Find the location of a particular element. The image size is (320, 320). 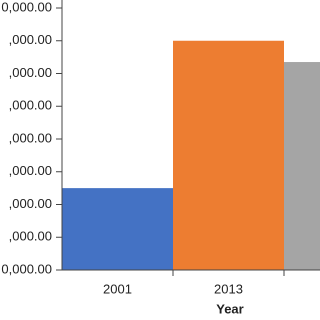

x-axis-title: Year is located at coordinates (229, 308).